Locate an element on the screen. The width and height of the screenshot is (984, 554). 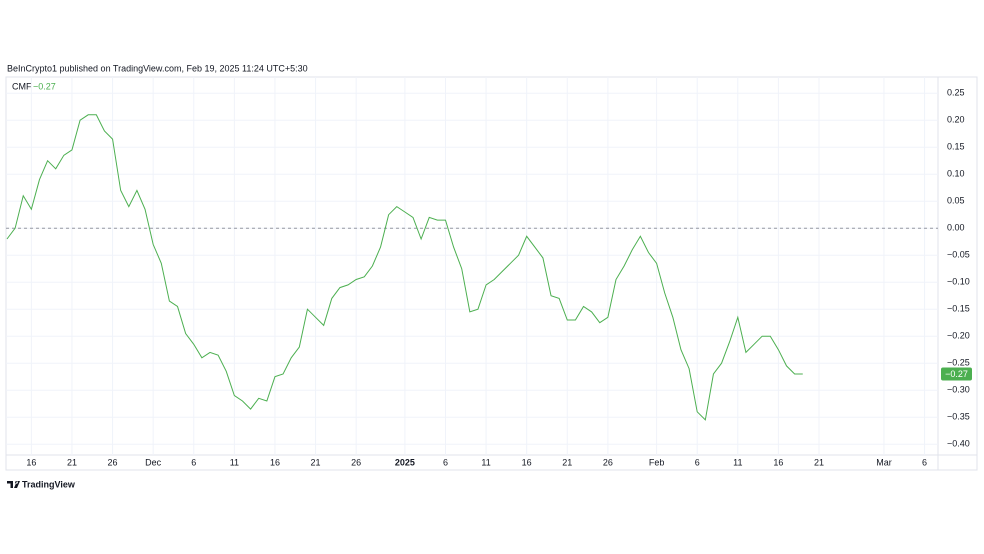
y-tick-label: 0.05 is located at coordinates (956, 201).